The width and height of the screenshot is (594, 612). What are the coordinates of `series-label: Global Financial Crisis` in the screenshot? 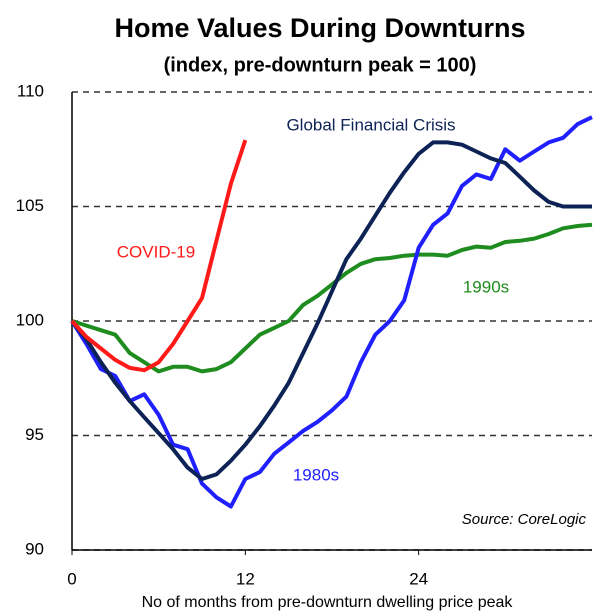 It's located at (370, 124).